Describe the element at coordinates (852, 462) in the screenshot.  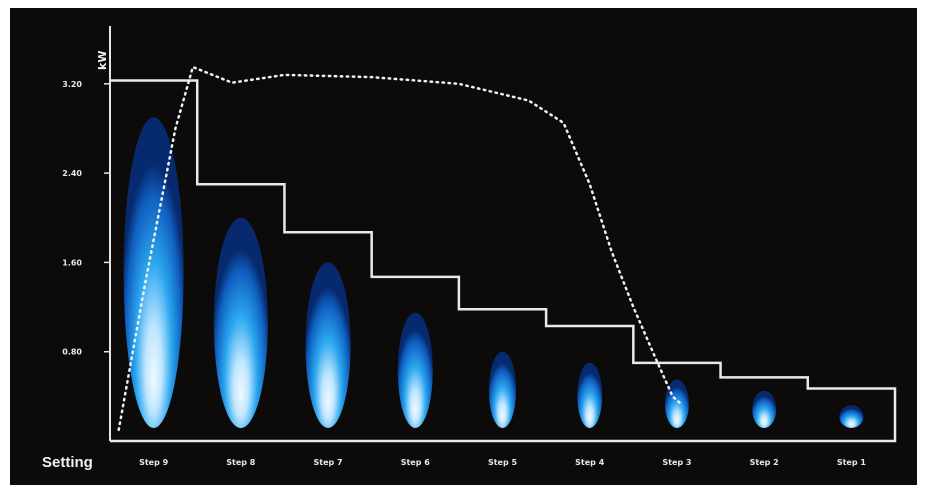
I see `x-category-label-9: Step 1` at that location.